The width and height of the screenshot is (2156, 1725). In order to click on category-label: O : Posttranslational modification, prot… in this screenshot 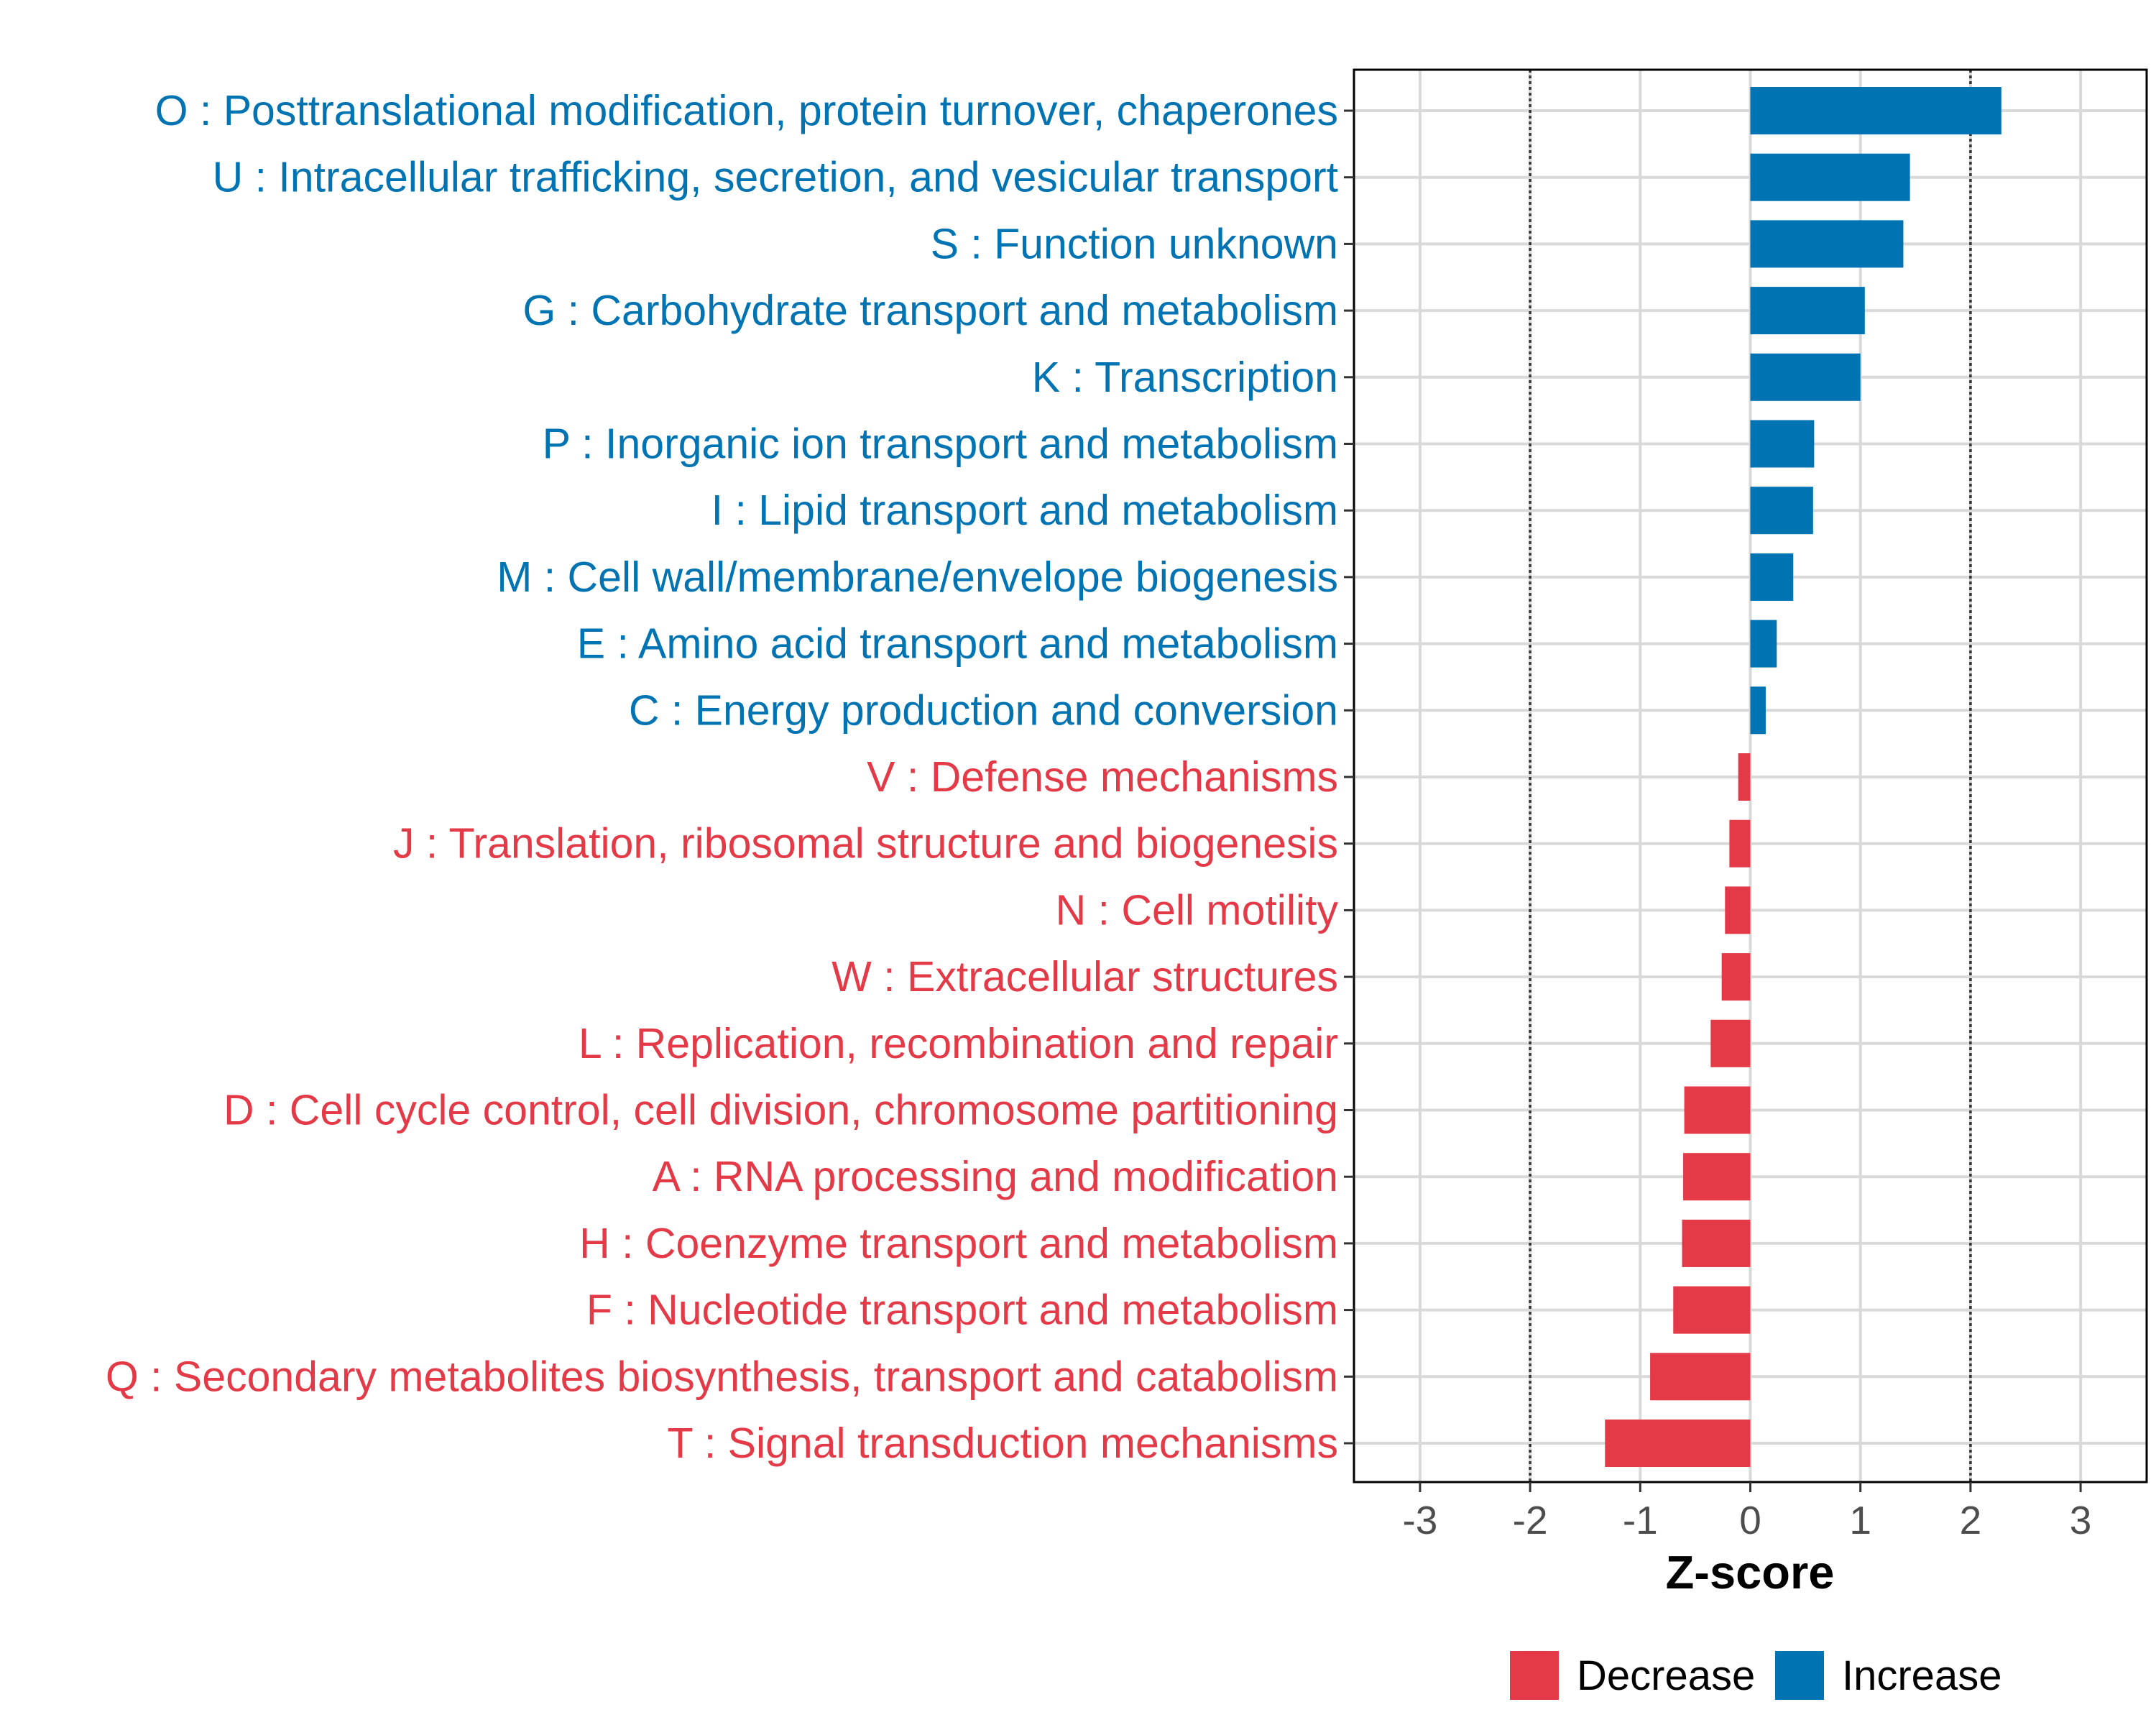, I will do `click(747, 110)`.